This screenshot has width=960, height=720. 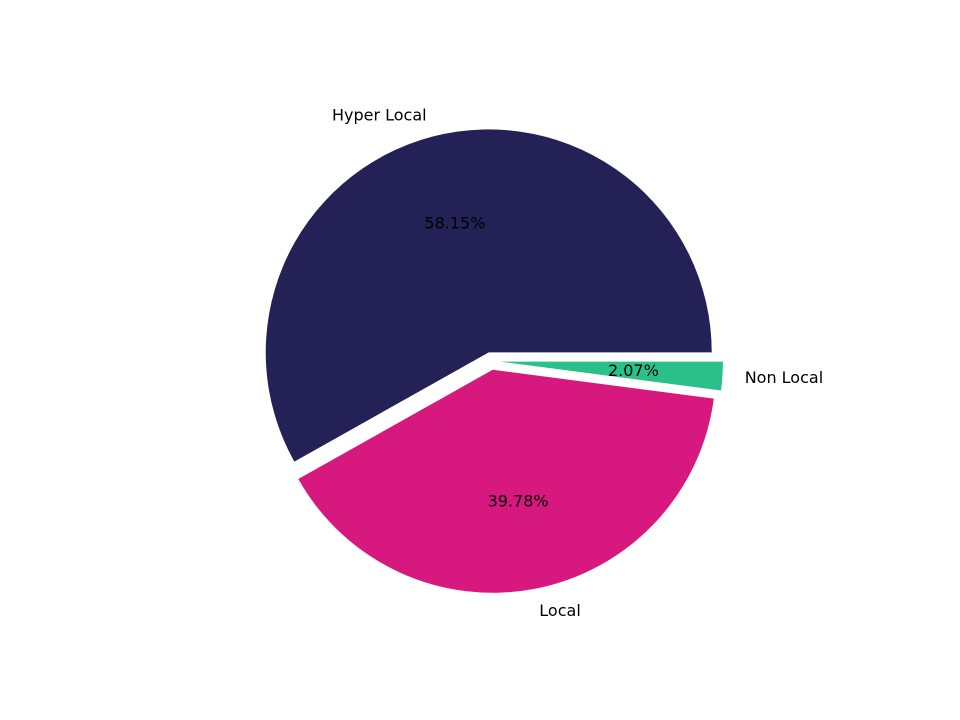 I want to click on pie-pct-local: 39.78%, so click(x=518, y=501).